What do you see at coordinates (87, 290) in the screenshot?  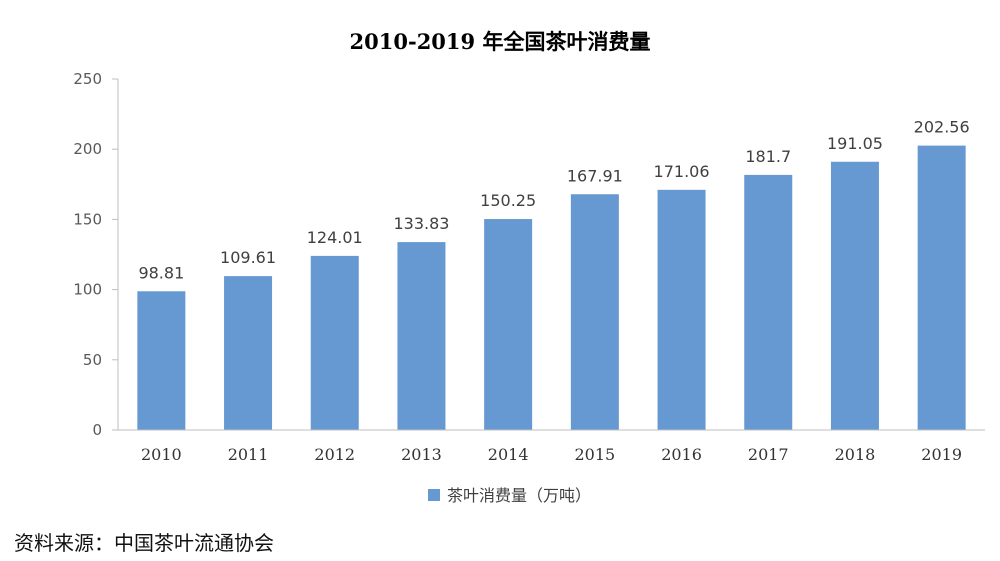 I see `y-tick-label: 100` at bounding box center [87, 290].